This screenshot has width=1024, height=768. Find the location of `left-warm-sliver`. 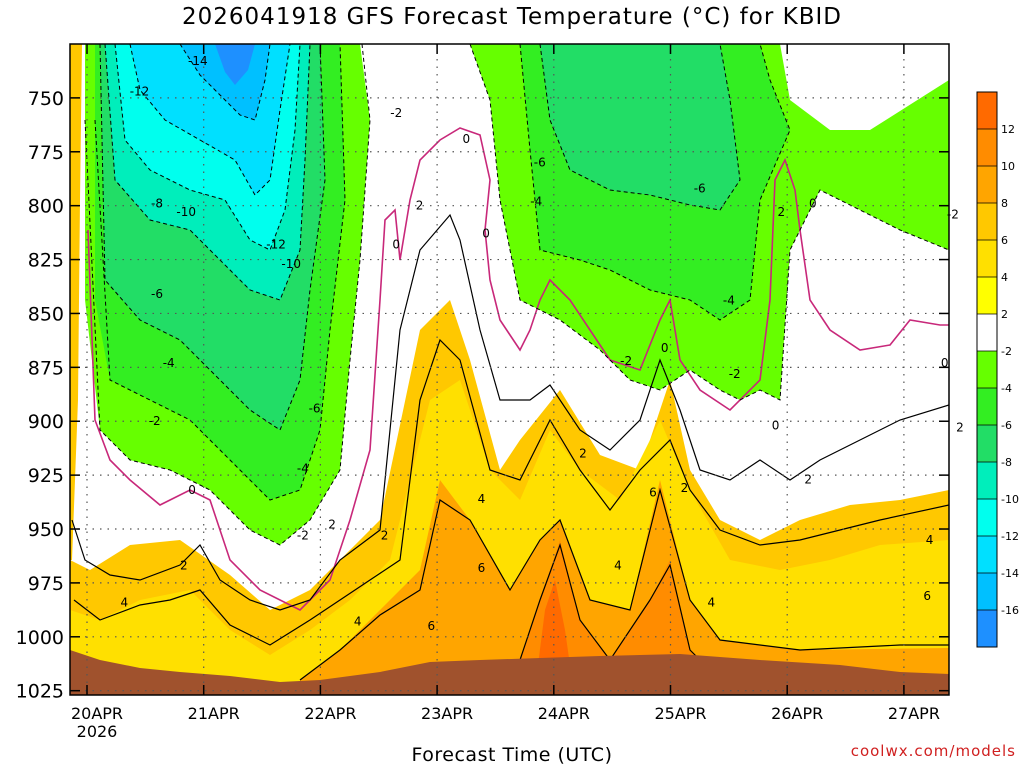

left-warm-sliver is located at coordinates (76, 302).